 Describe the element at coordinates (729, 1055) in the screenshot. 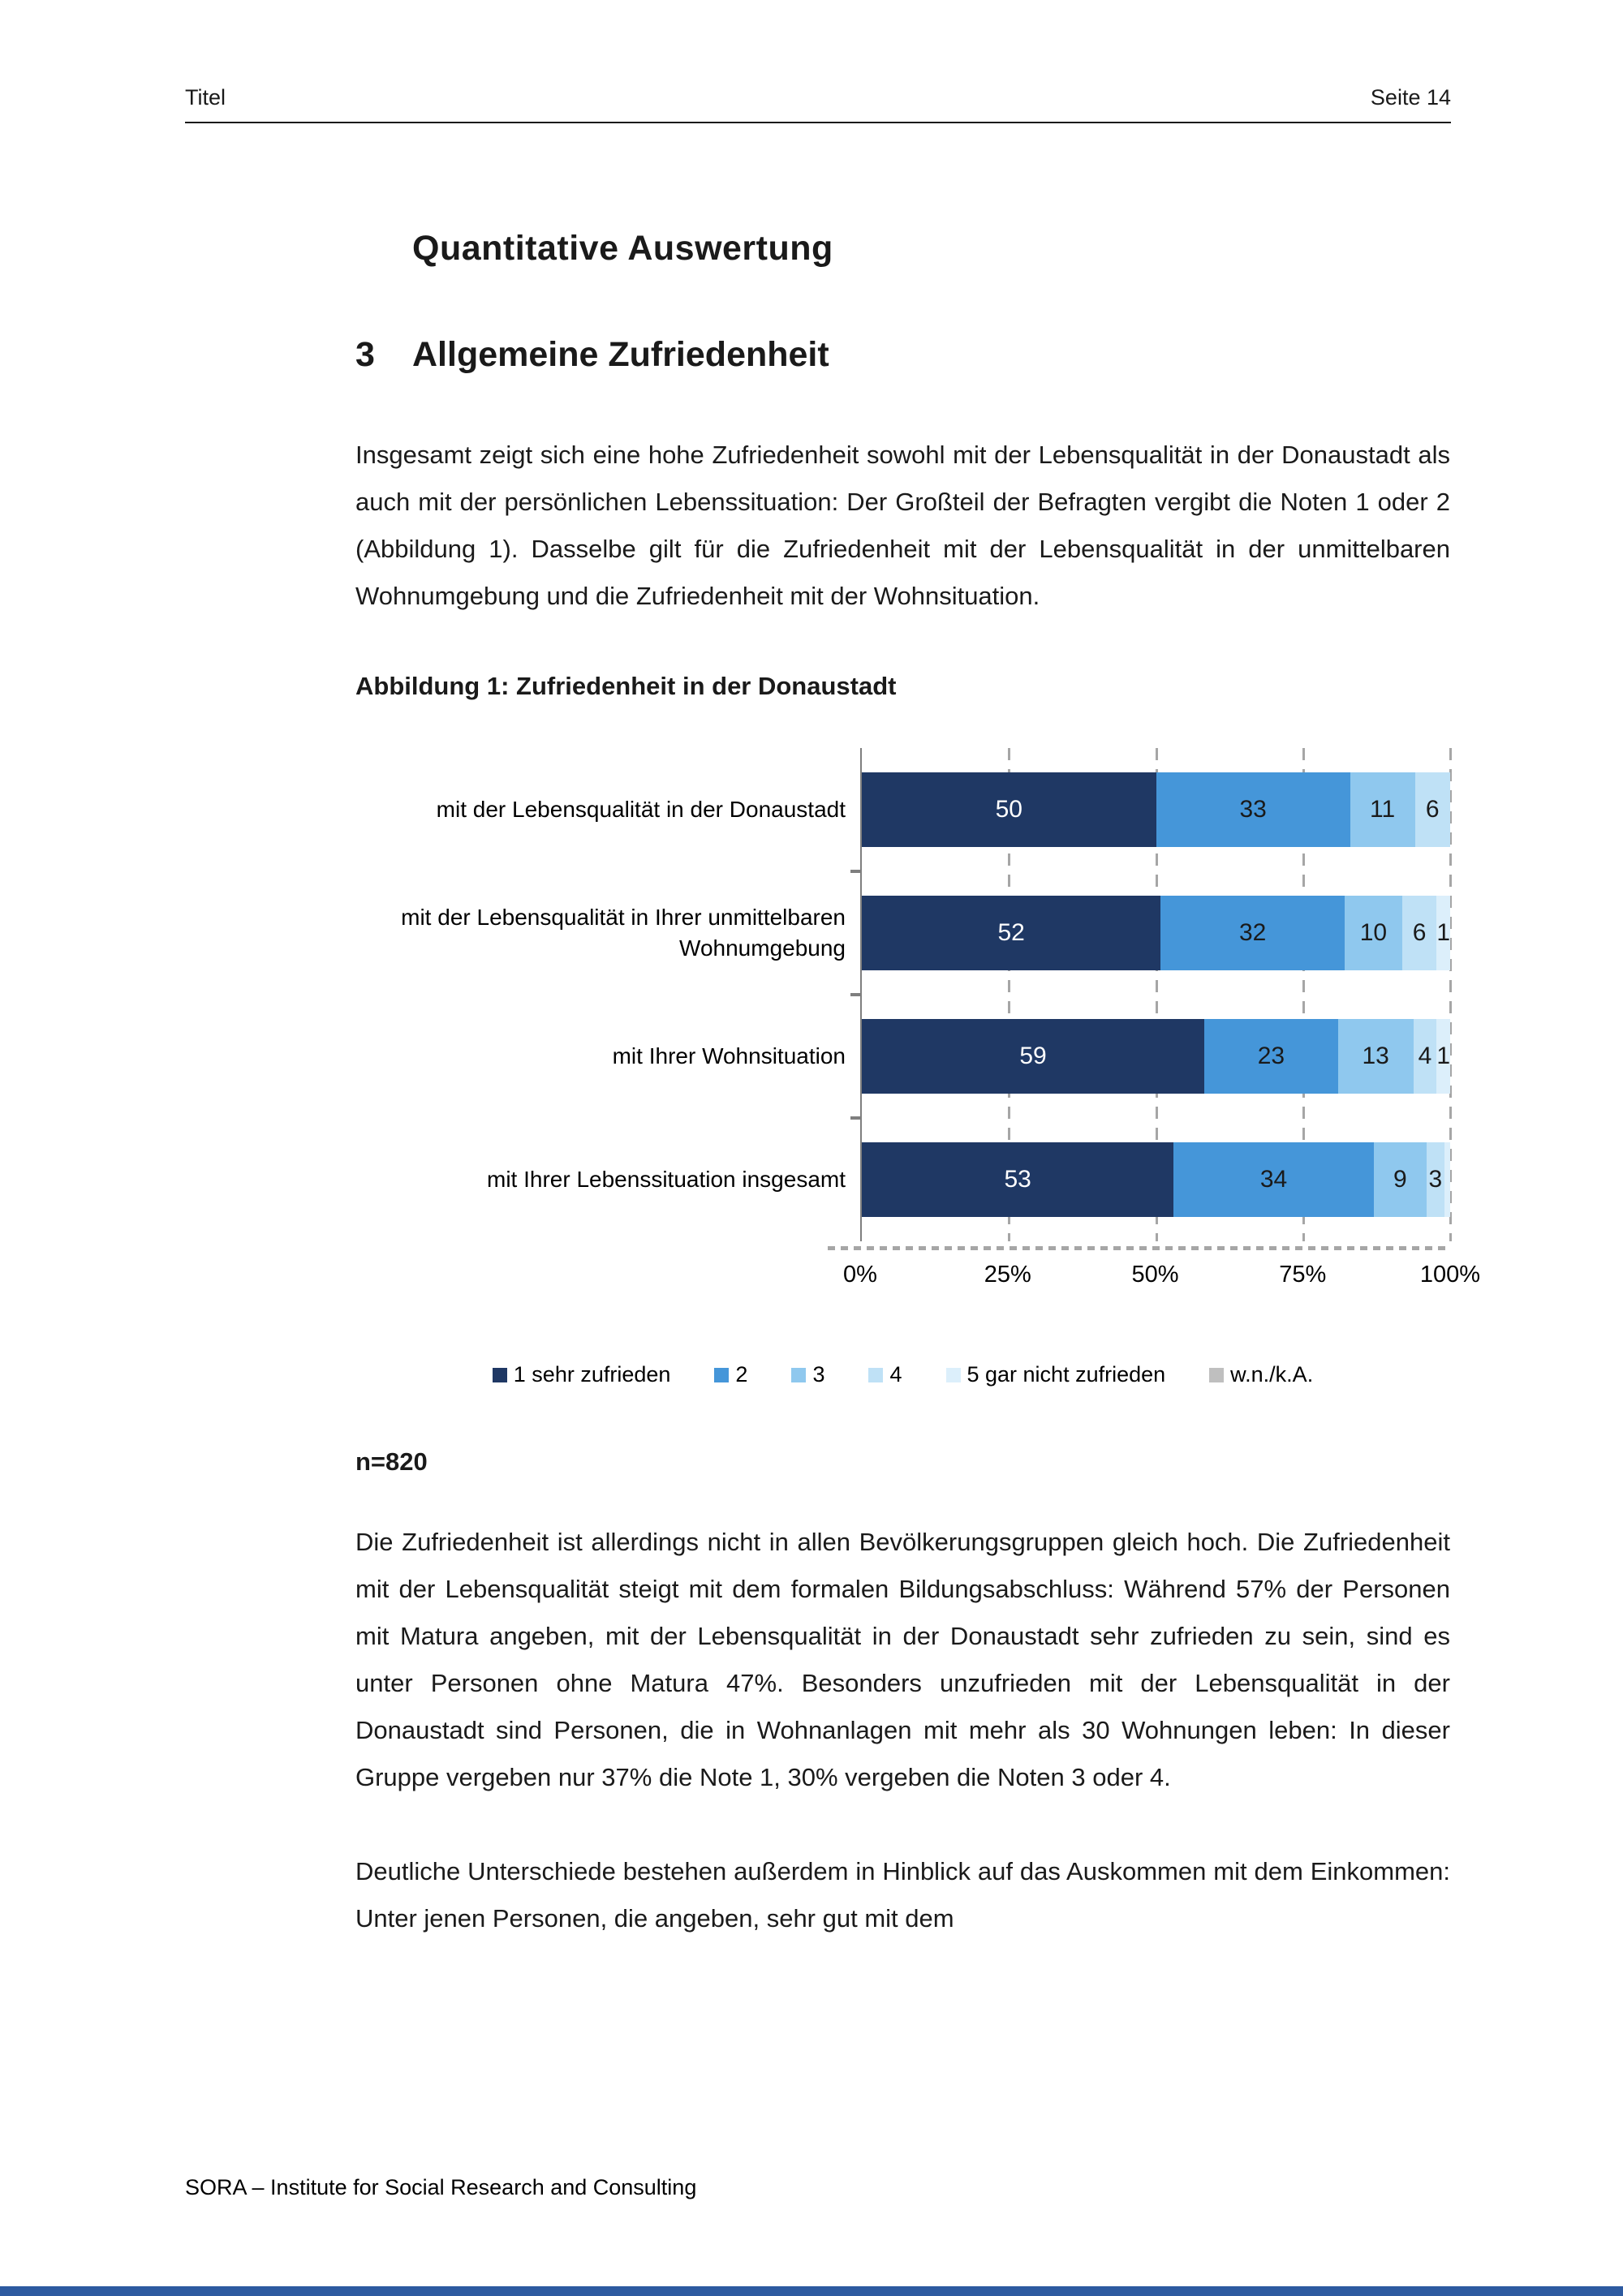

I see `category-label: mit Ihrer Wohnsituation` at that location.